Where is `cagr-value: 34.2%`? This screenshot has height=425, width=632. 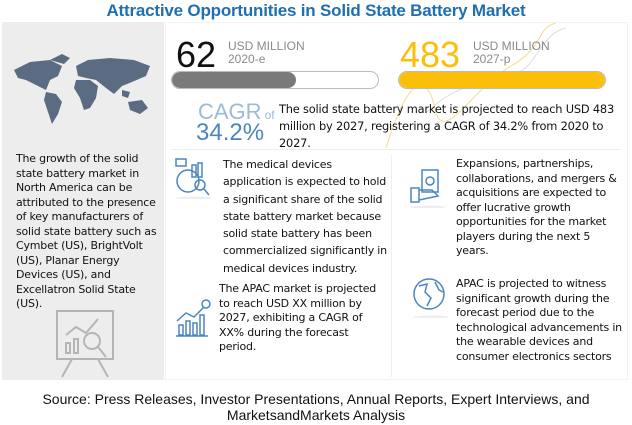 cagr-value: 34.2% is located at coordinates (230, 132).